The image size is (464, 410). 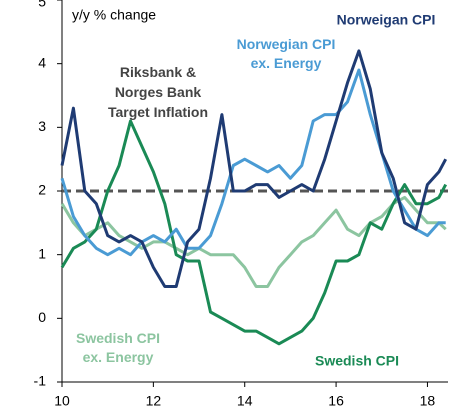 I want to click on y-tick-label: 0, so click(x=42, y=317).